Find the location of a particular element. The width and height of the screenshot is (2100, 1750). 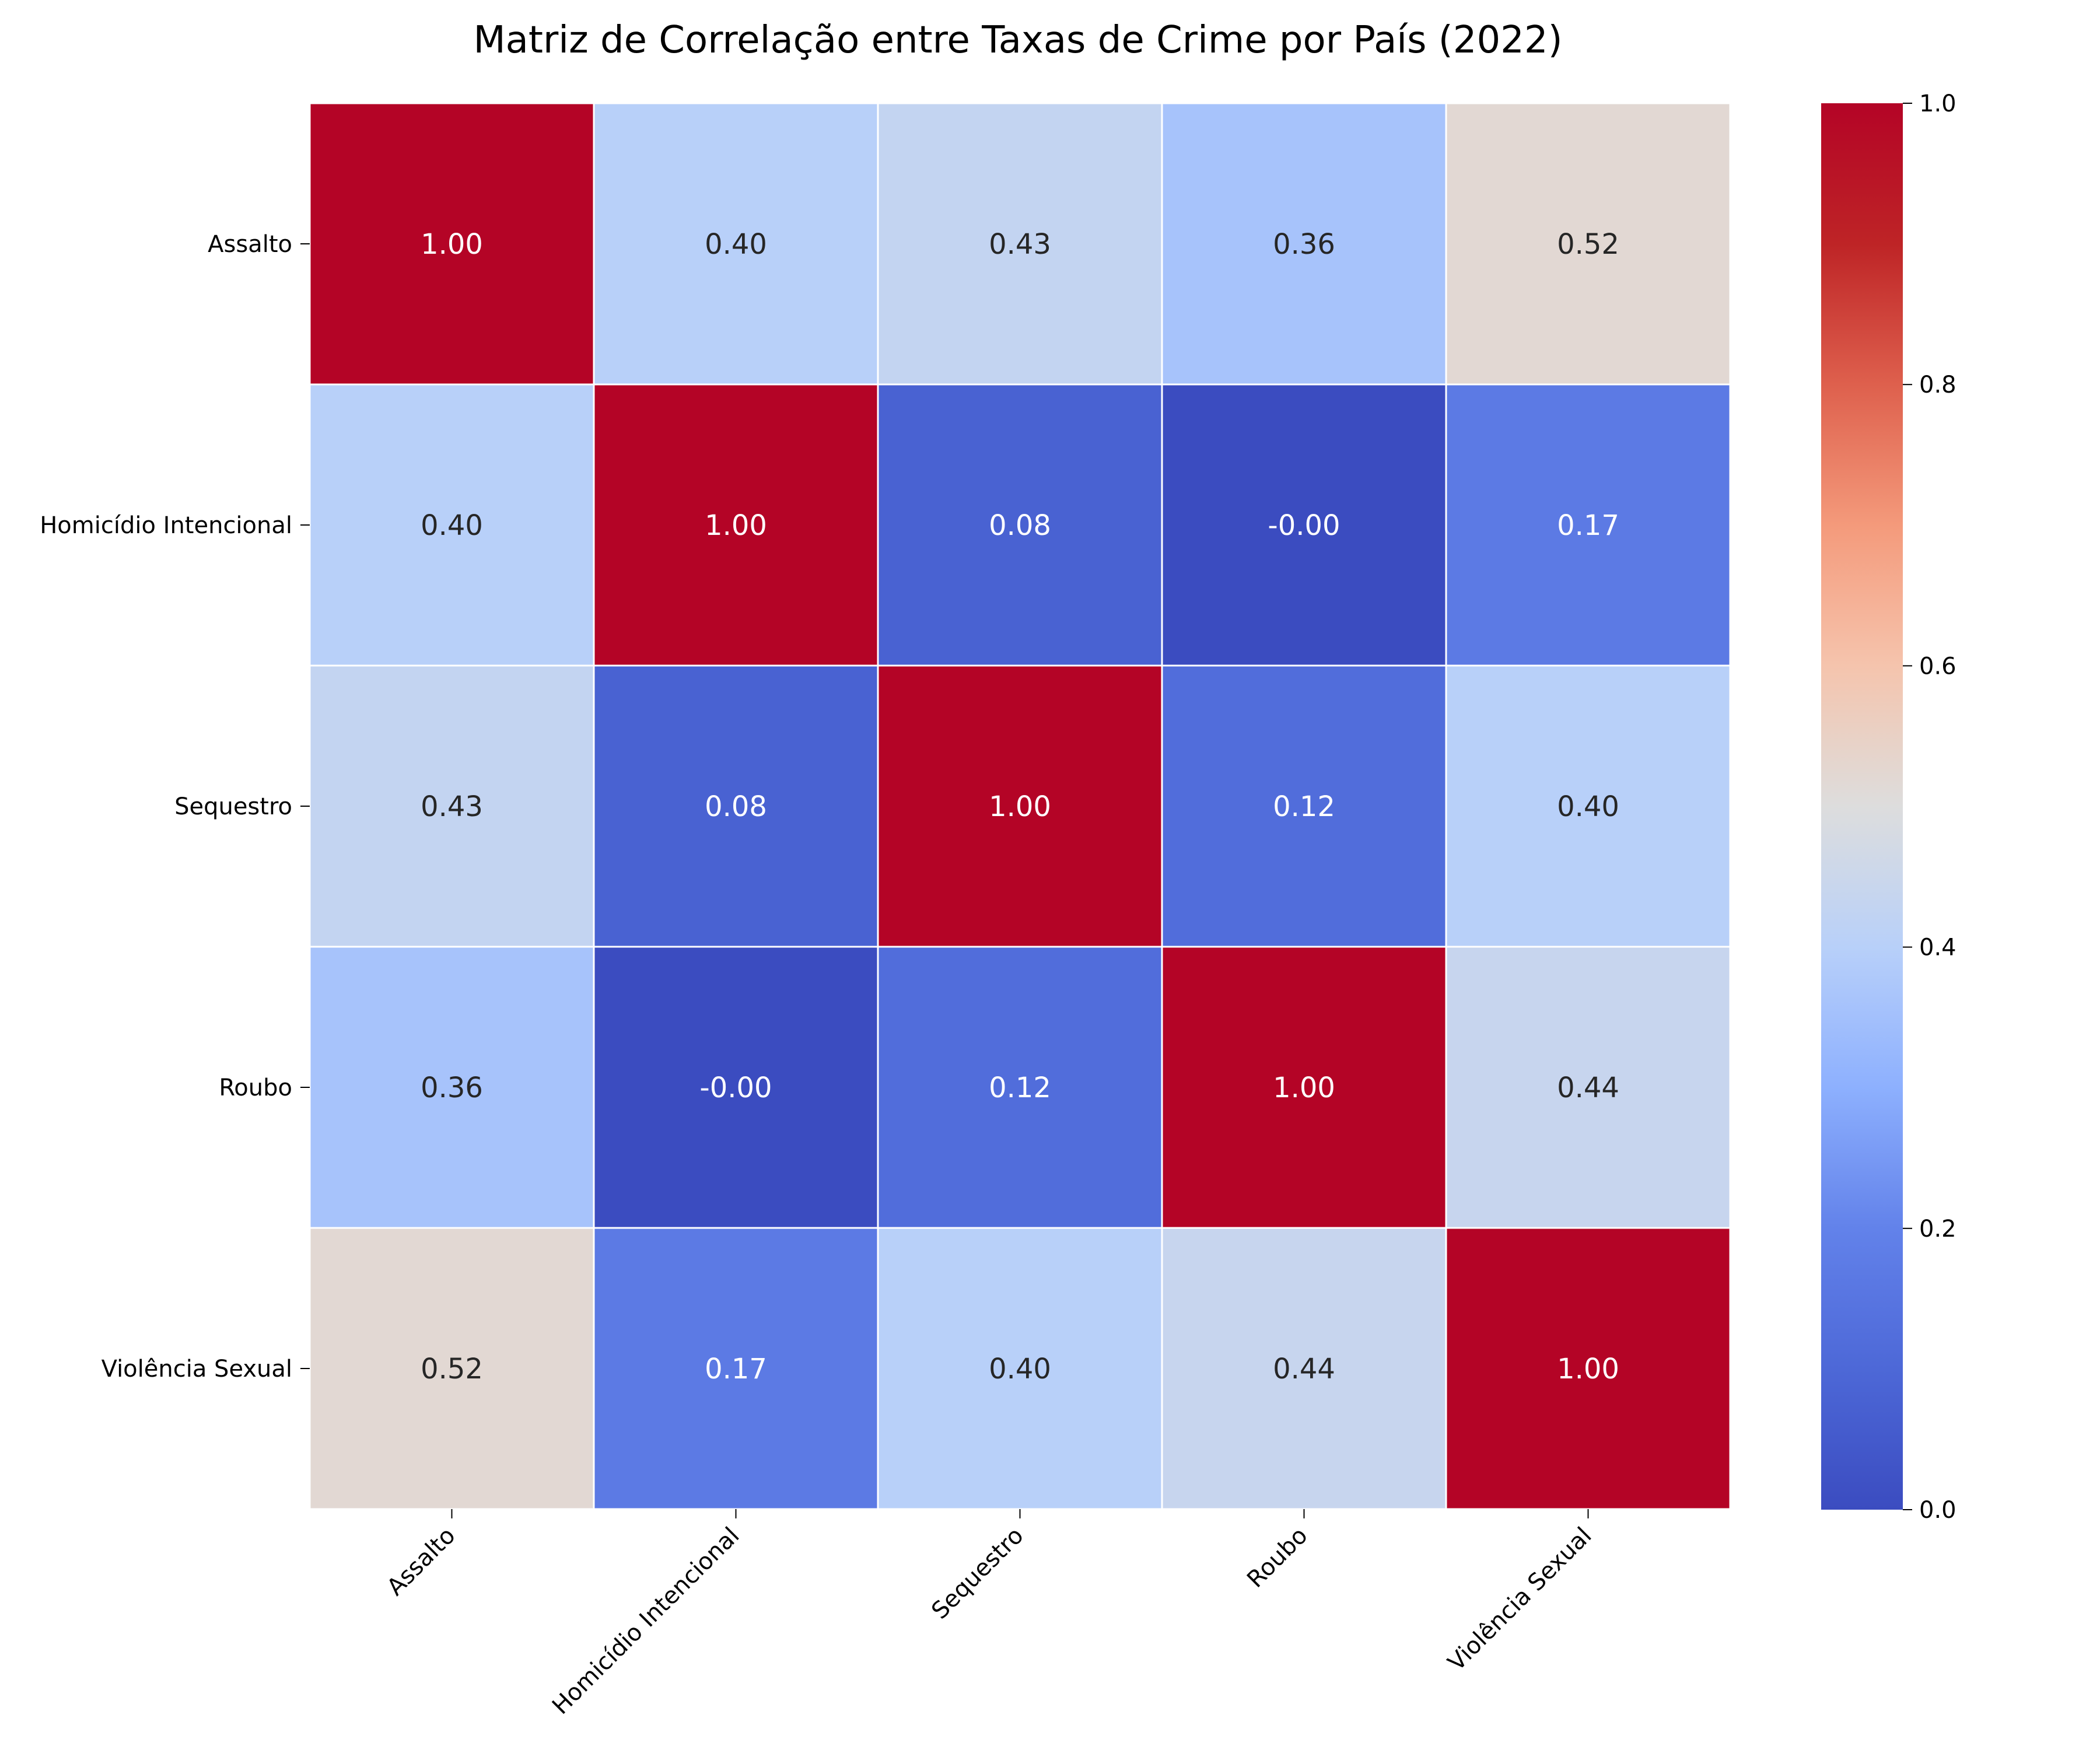

colorbar-tick-label: 0.0 is located at coordinates (1938, 1510).